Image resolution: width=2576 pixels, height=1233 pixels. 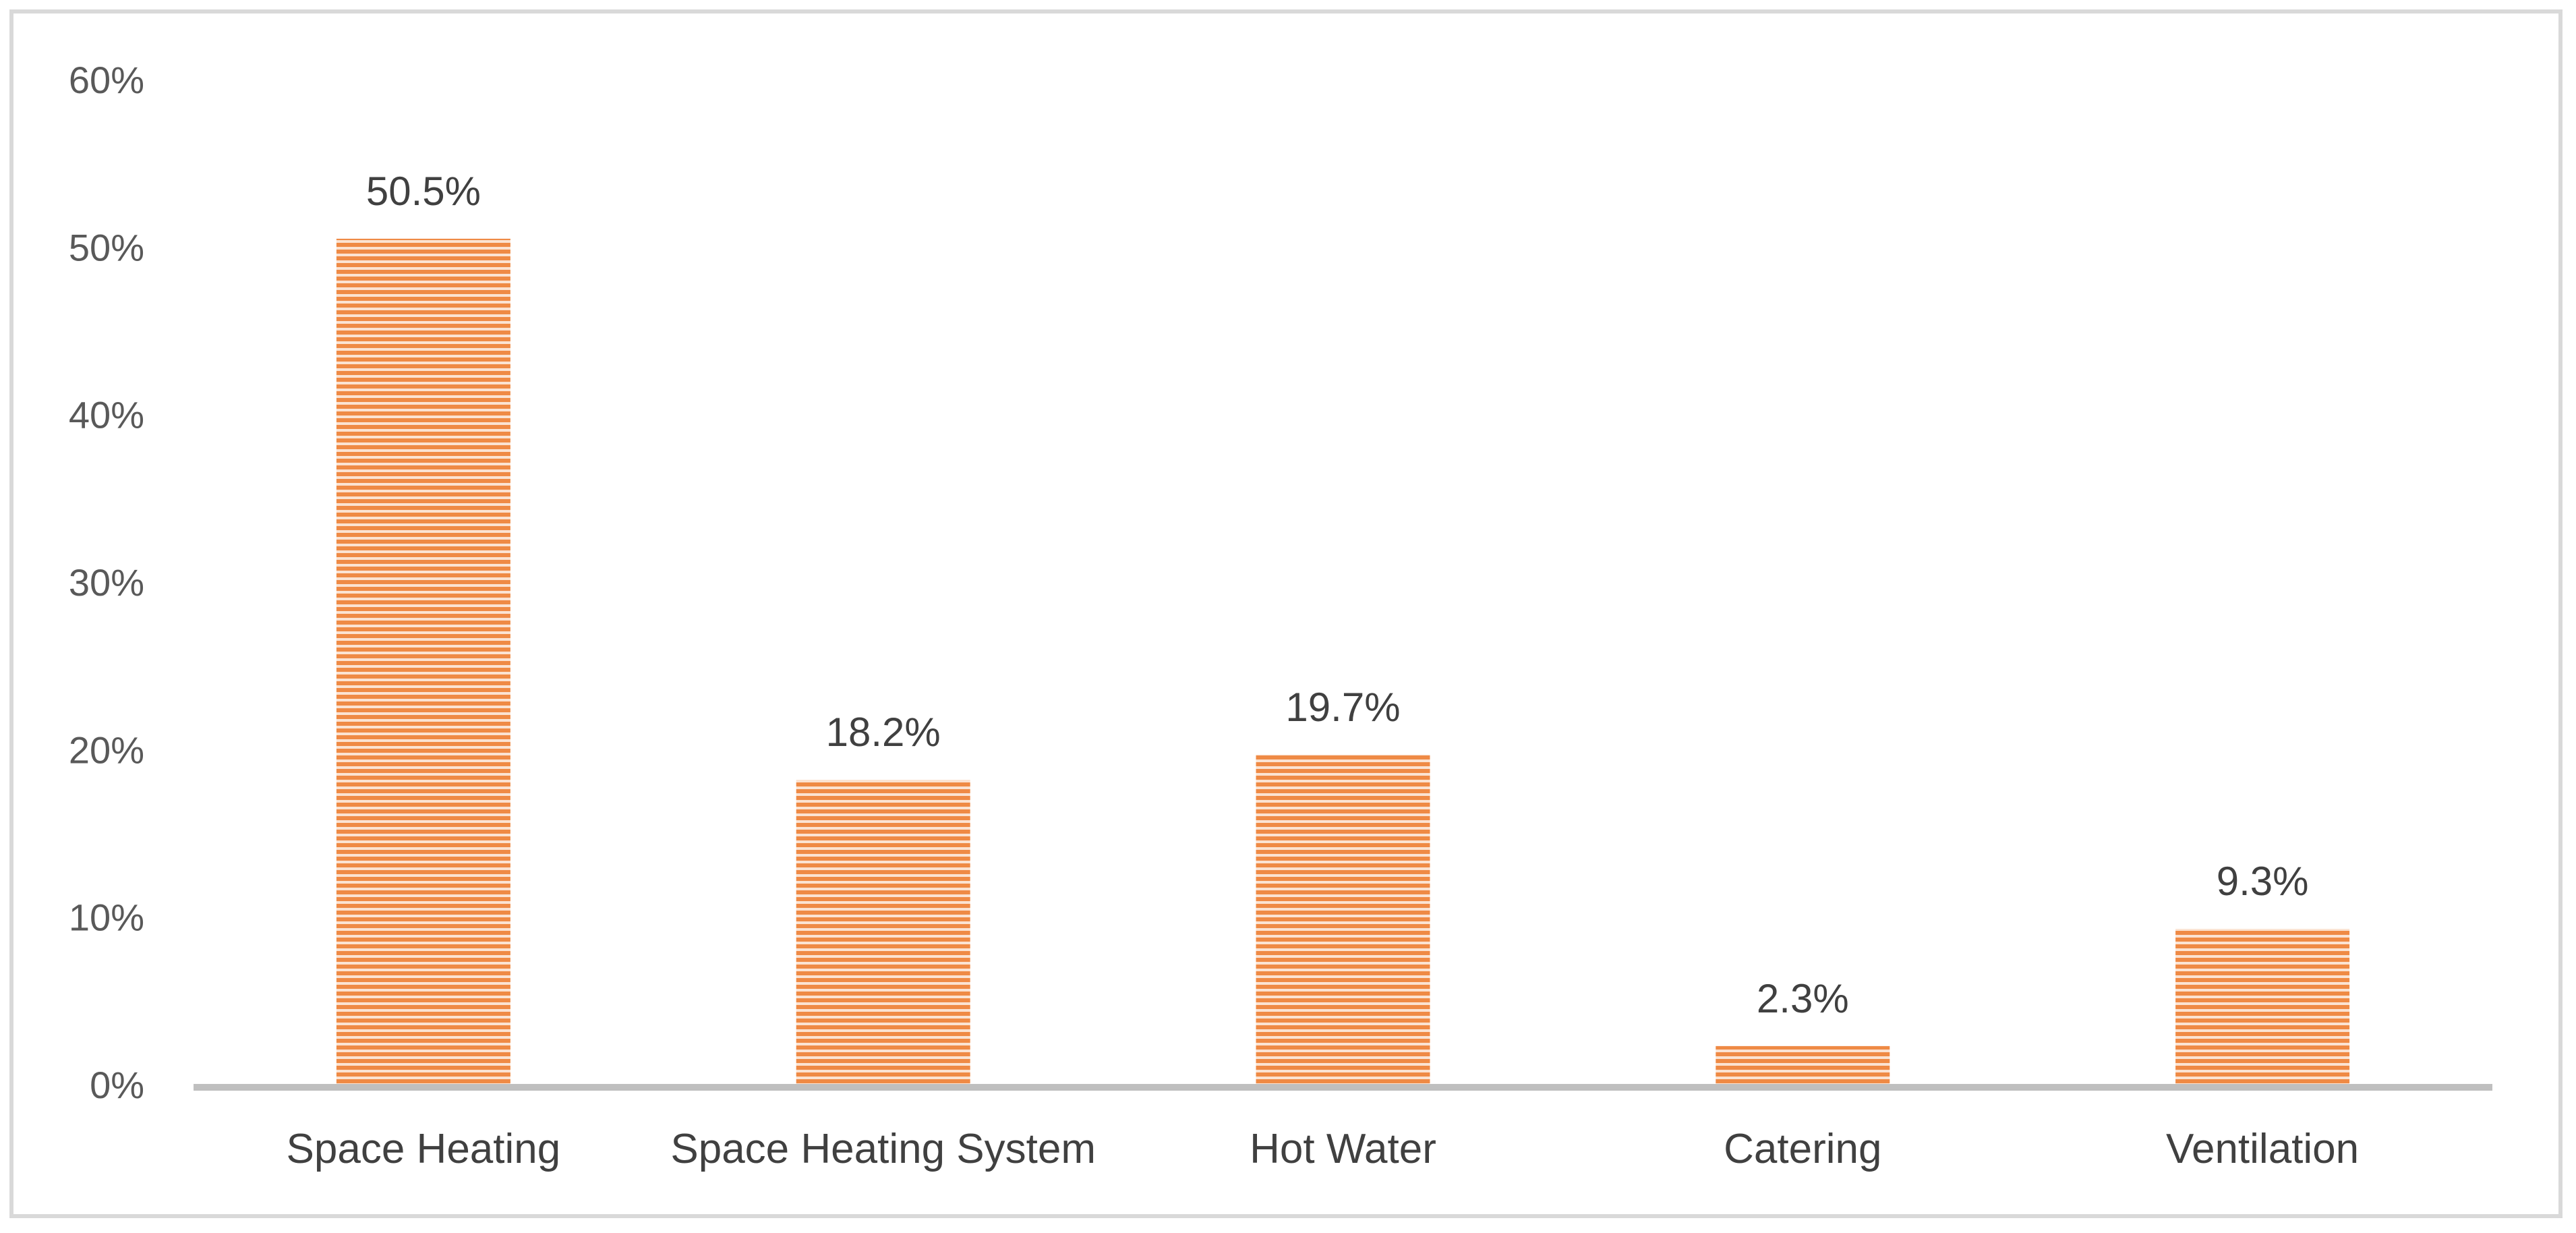 I want to click on y-axis-tick-labels: 0% 10% 20% 30% 40% 50% 60%, so click(x=106, y=582).